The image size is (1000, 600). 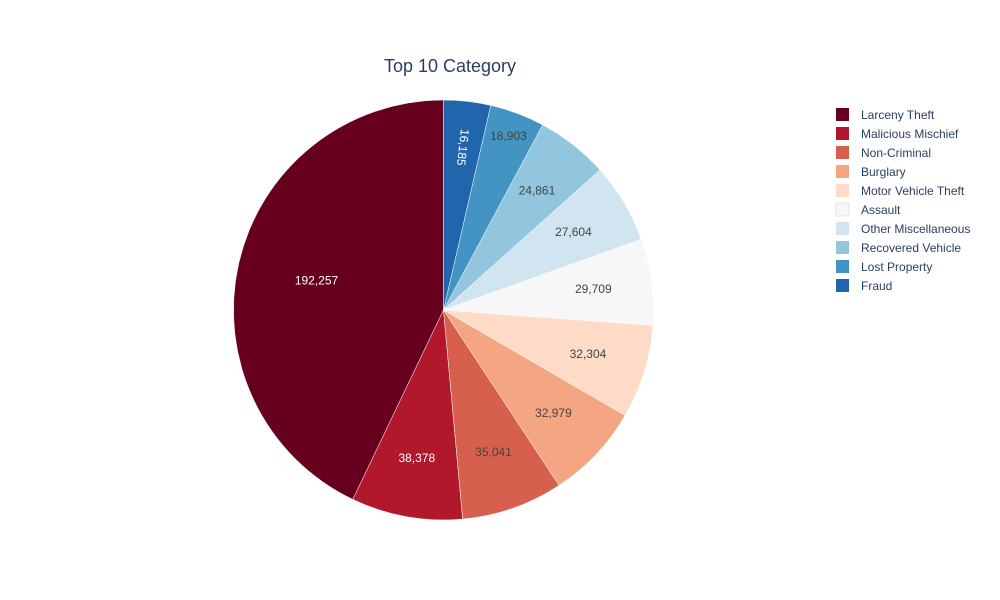 What do you see at coordinates (911, 248) in the screenshot?
I see `legend-label: Recovered Vehicle` at bounding box center [911, 248].